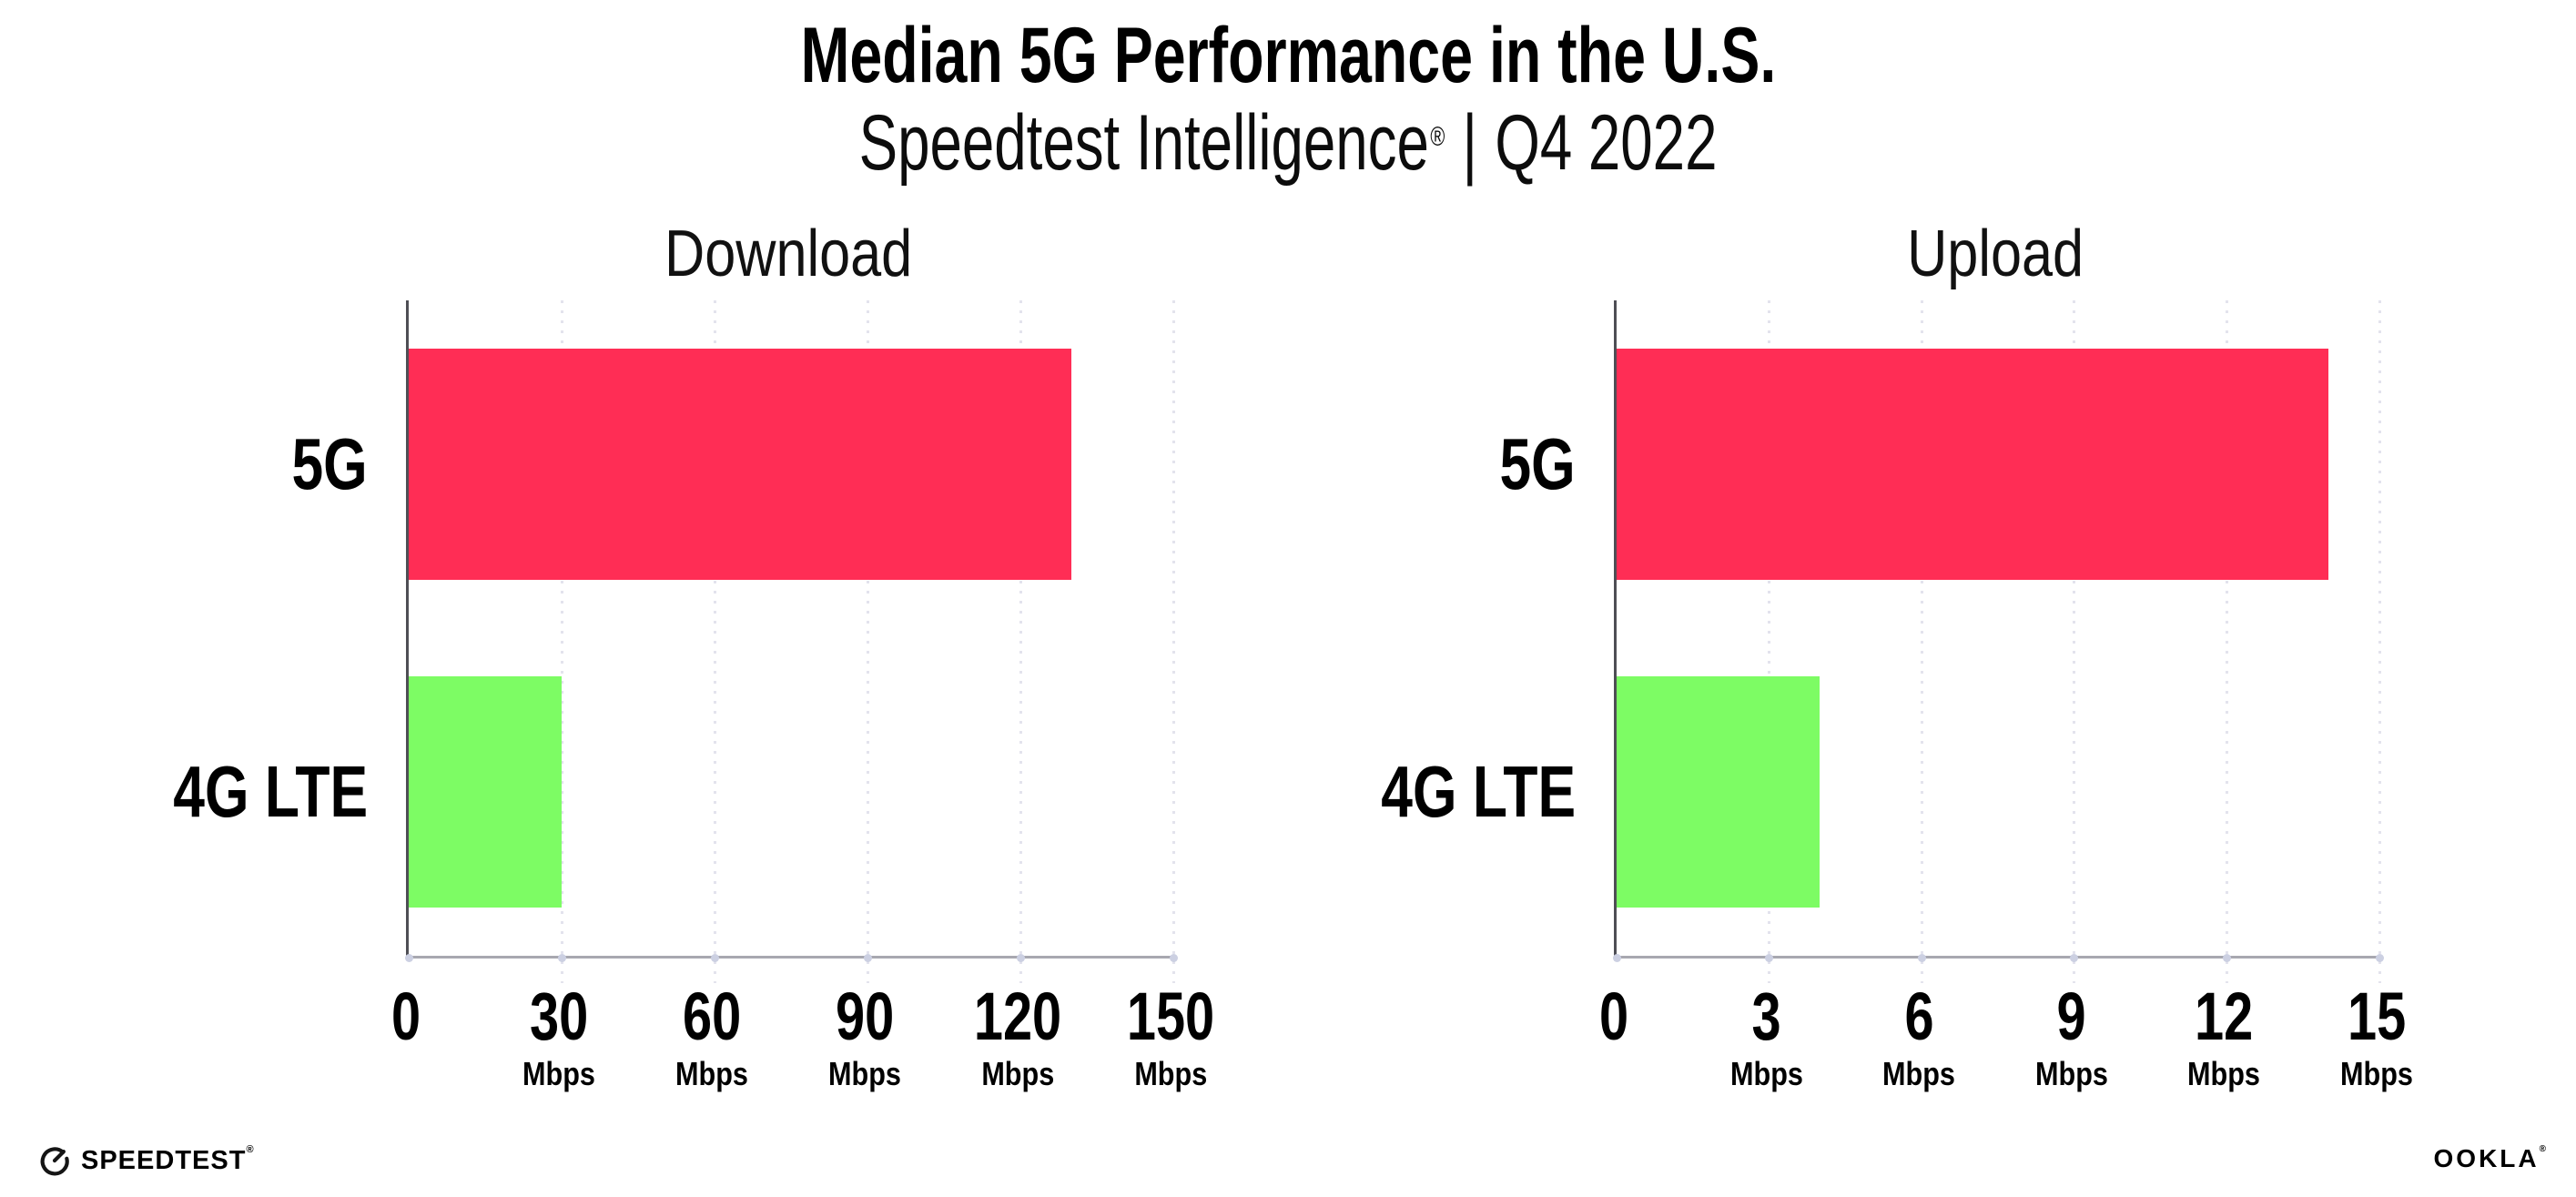 Image resolution: width=2576 pixels, height=1197 pixels. I want to click on x-tick-value-30: 30, so click(559, 1017).